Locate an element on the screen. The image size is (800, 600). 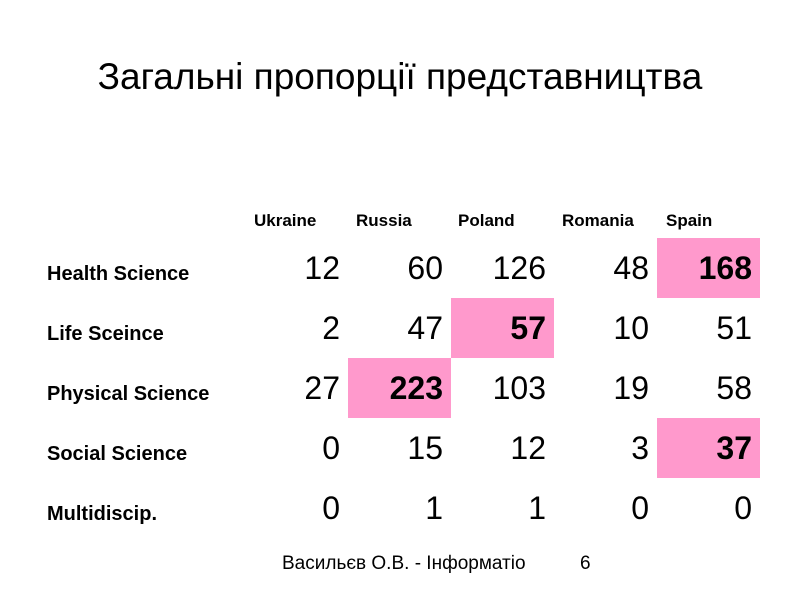
column-header-poland: Poland is located at coordinates (486, 220).